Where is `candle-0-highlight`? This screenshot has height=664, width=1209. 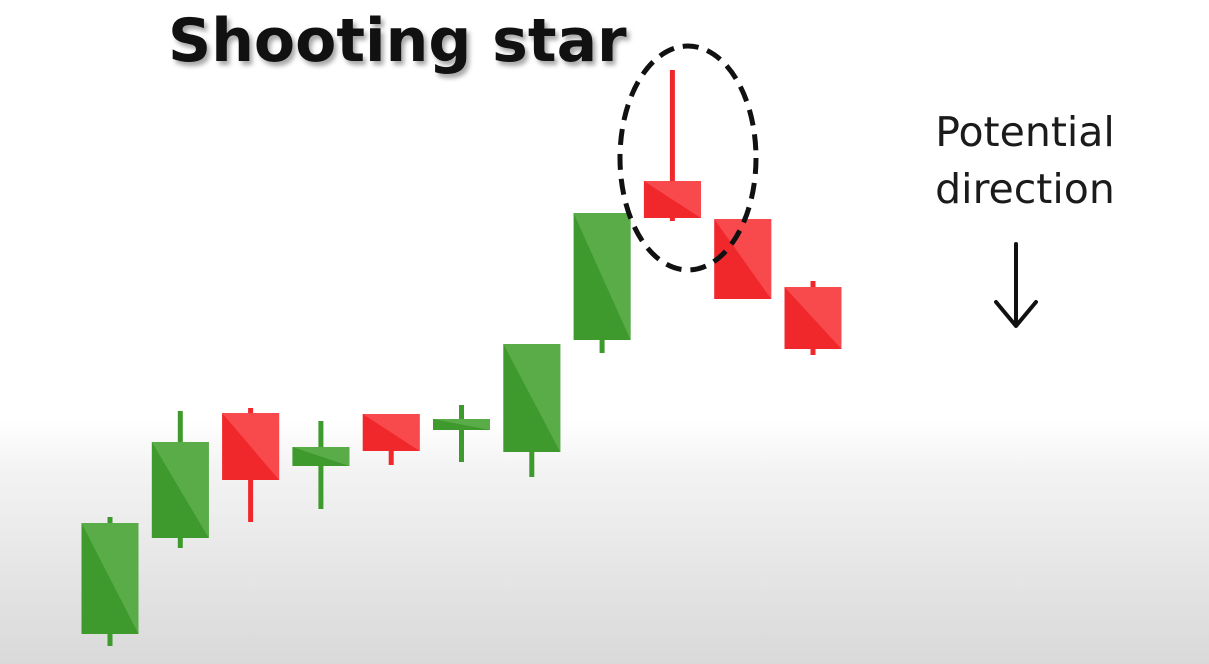
candle-0-highlight is located at coordinates (110, 578).